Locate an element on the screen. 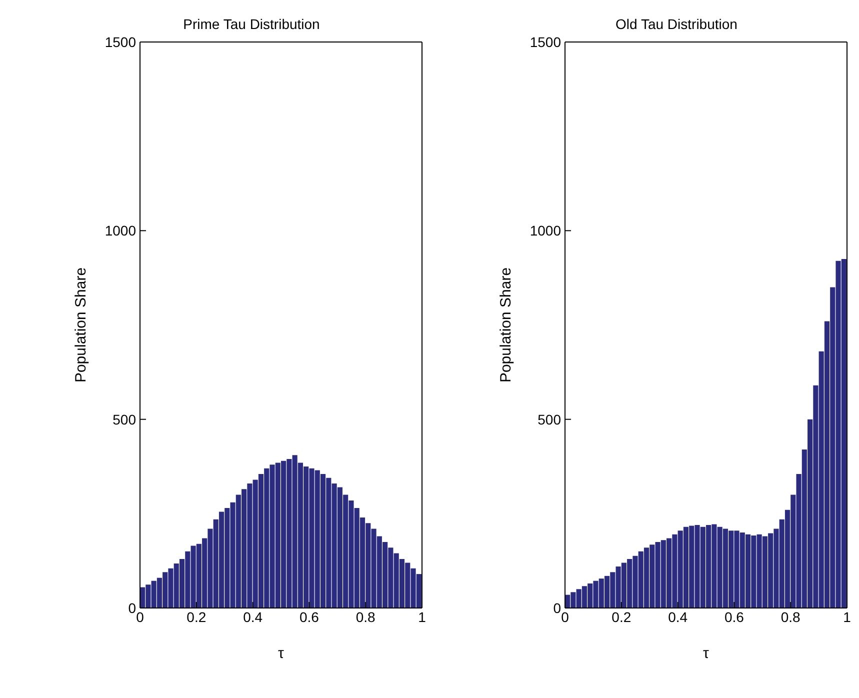 The width and height of the screenshot is (859, 698). chart-title: Prime Tau Distribution is located at coordinates (251, 24).